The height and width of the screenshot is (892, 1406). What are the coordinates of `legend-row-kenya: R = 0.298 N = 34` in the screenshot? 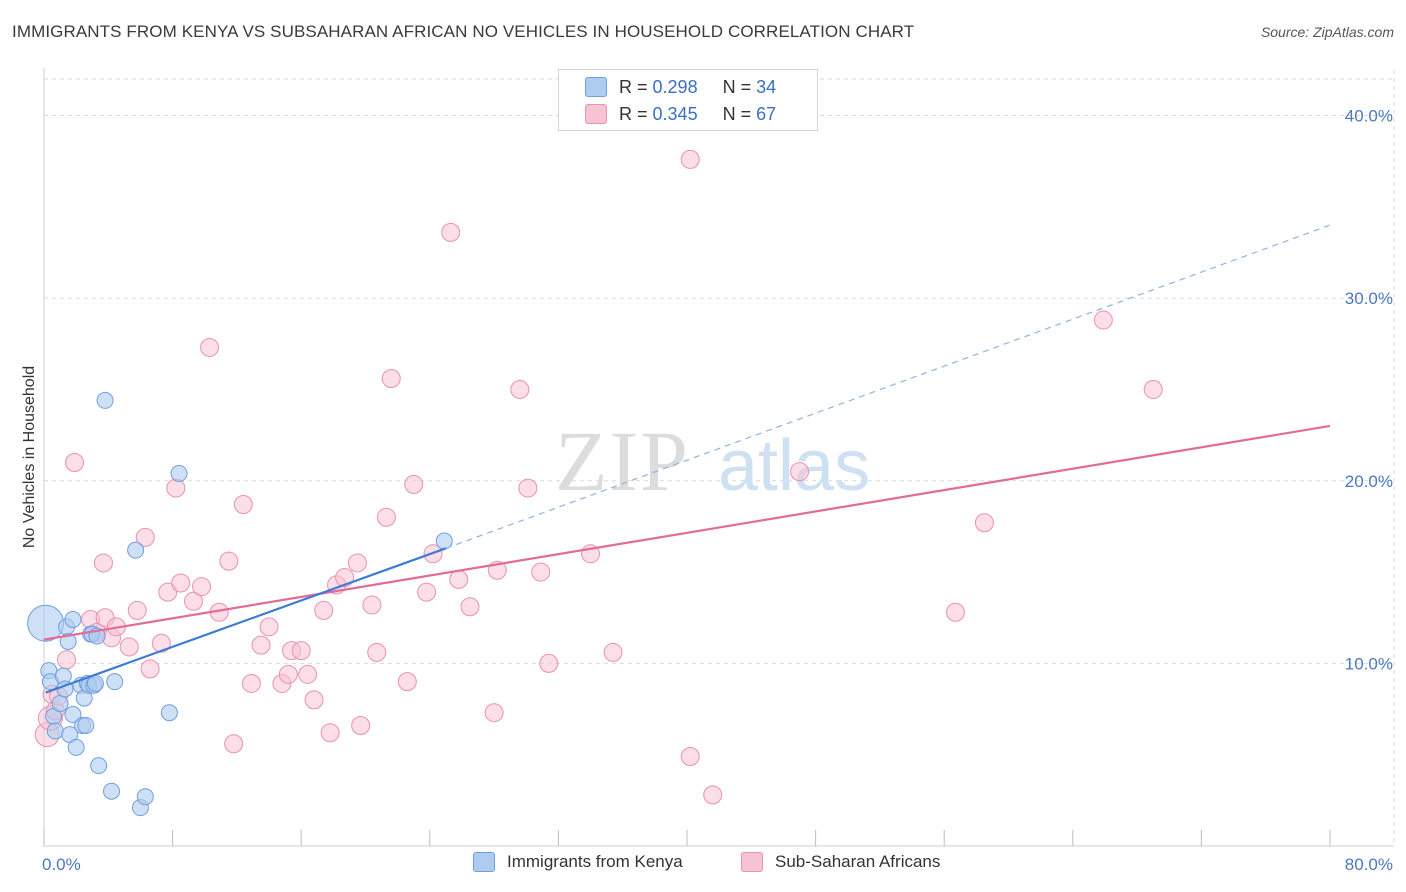 It's located at (680, 87).